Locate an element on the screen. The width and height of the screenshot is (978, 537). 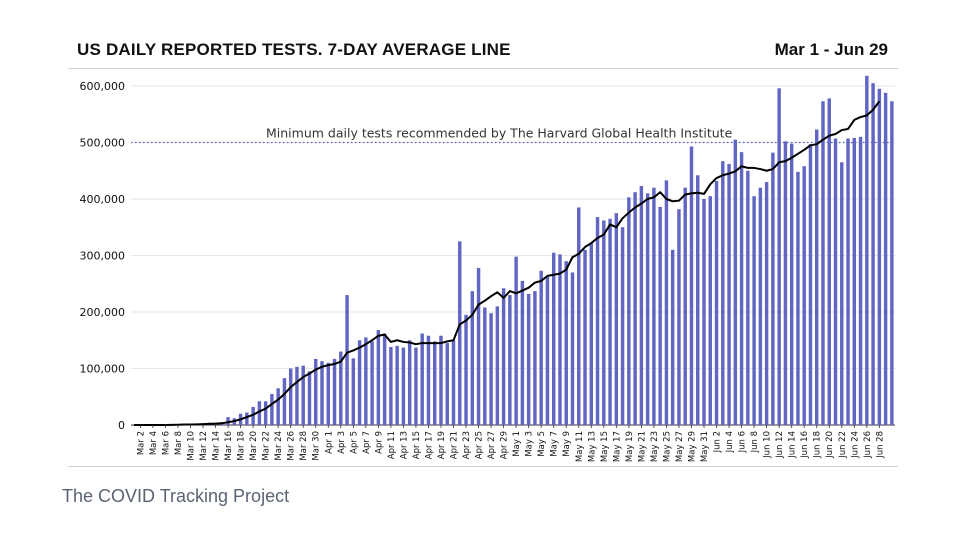
x-tick-label: Apr 5 is located at coordinates (354, 442).